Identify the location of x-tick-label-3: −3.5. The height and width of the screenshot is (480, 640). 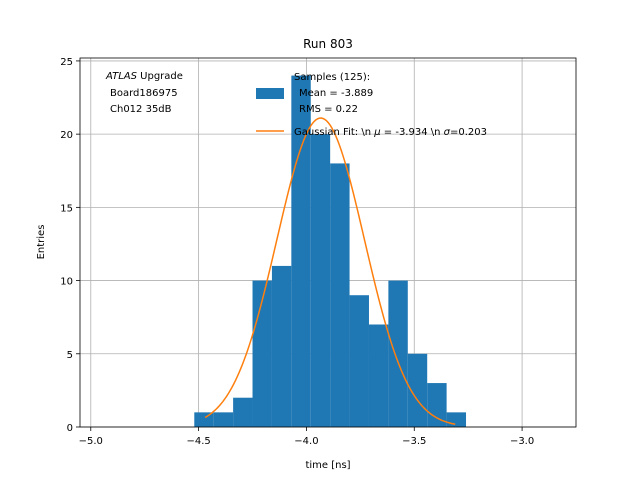
(414, 441).